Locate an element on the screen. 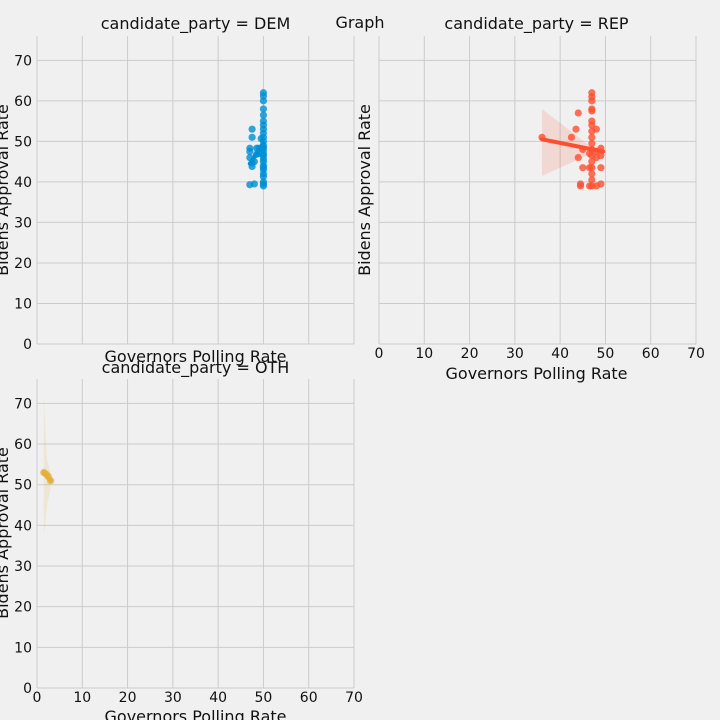 The height and width of the screenshot is (720, 720). x-axis-label-rep: Governors Polling Rate is located at coordinates (537, 373).